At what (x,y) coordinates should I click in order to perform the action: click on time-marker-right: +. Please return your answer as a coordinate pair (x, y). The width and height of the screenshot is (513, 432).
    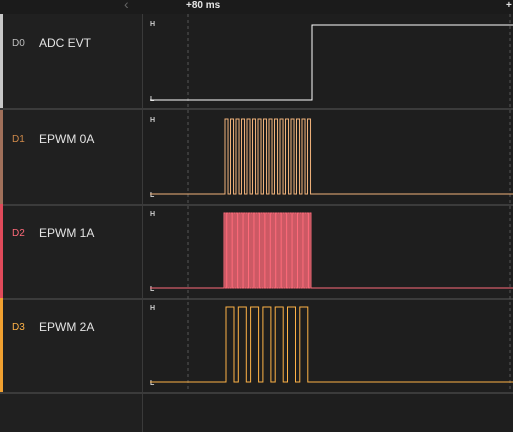
    Looking at the image, I should click on (509, 5).